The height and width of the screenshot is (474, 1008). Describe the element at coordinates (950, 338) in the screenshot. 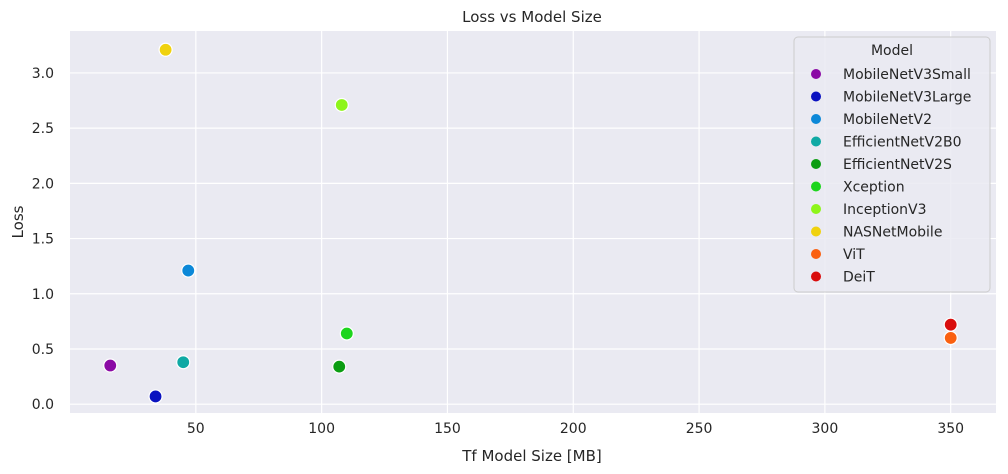

I see `point-vit` at that location.